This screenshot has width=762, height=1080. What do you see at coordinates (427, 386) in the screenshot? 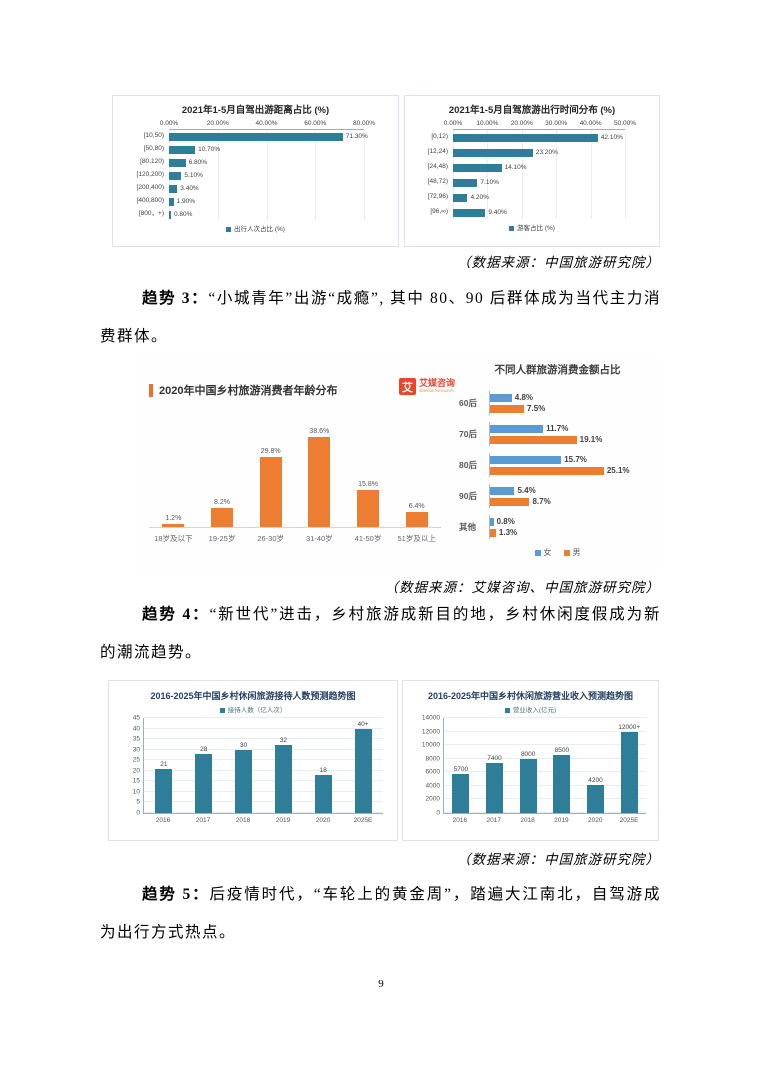
I see `iimedia-logo: 艾 艾媒咨询 iiMedia Research` at bounding box center [427, 386].